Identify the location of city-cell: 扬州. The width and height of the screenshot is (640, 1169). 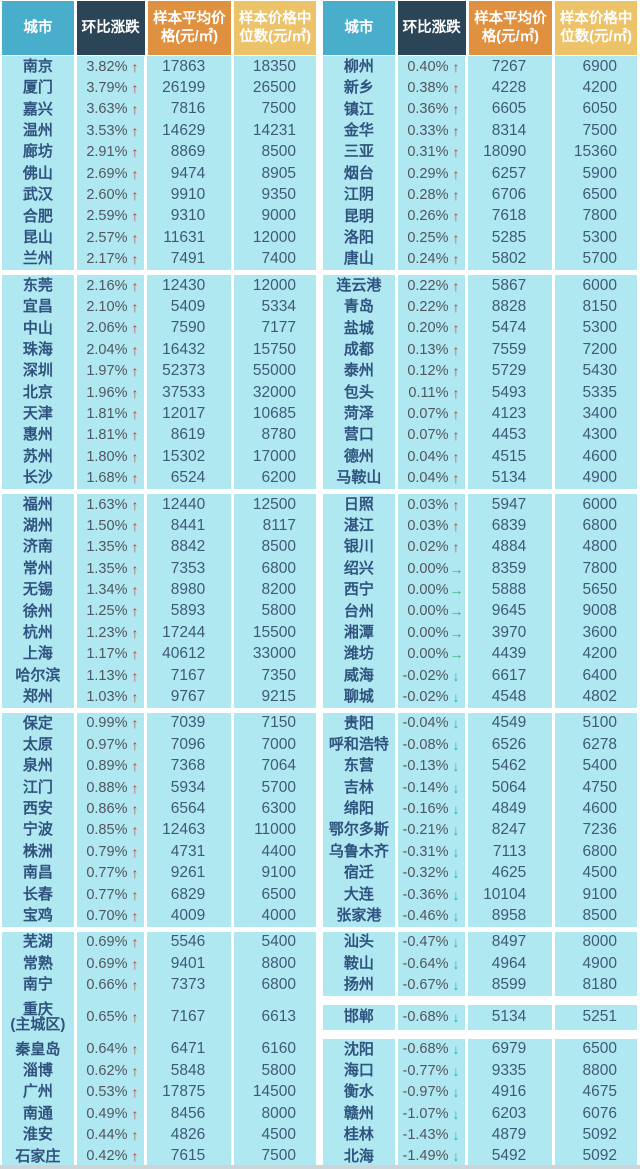
(359, 985).